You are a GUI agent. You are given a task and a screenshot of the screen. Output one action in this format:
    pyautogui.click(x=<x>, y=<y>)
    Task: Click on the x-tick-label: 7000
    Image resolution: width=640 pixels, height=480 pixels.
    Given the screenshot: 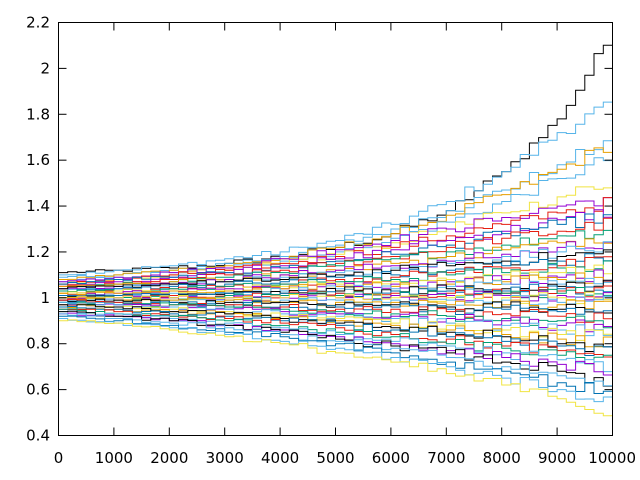 What is the action you would take?
    pyautogui.click(x=446, y=458)
    